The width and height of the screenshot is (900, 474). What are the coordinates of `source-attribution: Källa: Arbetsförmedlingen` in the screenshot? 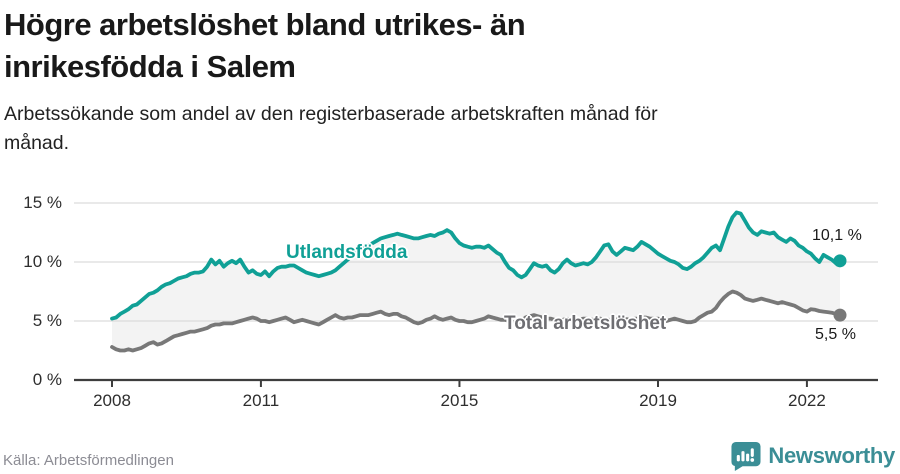 It's located at (88, 460).